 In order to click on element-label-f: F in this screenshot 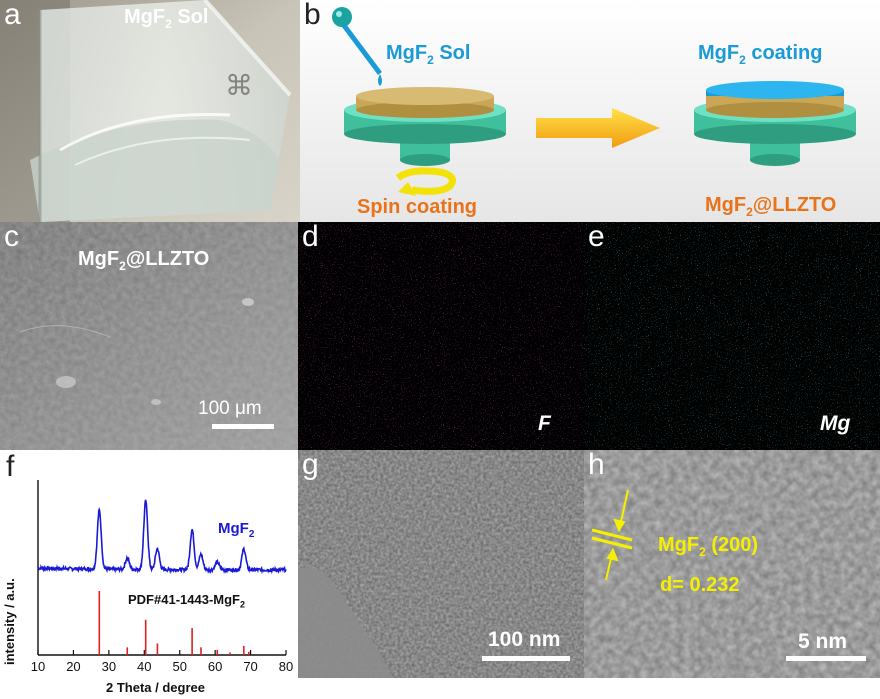, I will do `click(544, 423)`.